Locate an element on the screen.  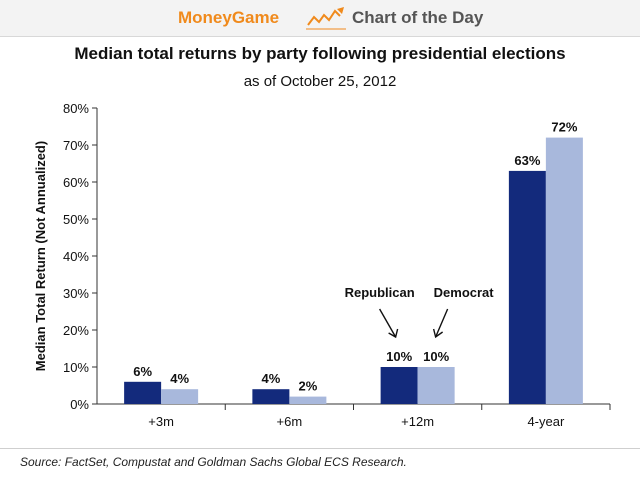
y-tick-label: 40% is located at coordinates (76, 256).